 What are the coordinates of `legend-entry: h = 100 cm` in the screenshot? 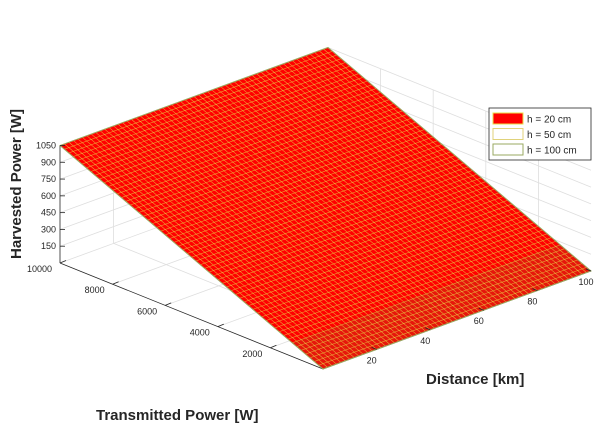 It's located at (552, 151).